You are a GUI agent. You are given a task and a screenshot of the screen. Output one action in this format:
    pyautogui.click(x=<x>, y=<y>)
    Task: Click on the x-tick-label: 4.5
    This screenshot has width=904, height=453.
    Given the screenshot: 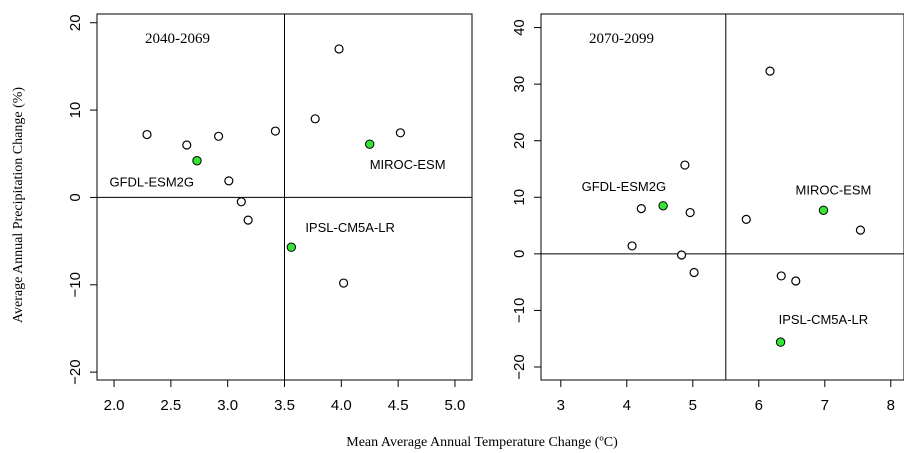 What is the action you would take?
    pyautogui.click(x=398, y=405)
    